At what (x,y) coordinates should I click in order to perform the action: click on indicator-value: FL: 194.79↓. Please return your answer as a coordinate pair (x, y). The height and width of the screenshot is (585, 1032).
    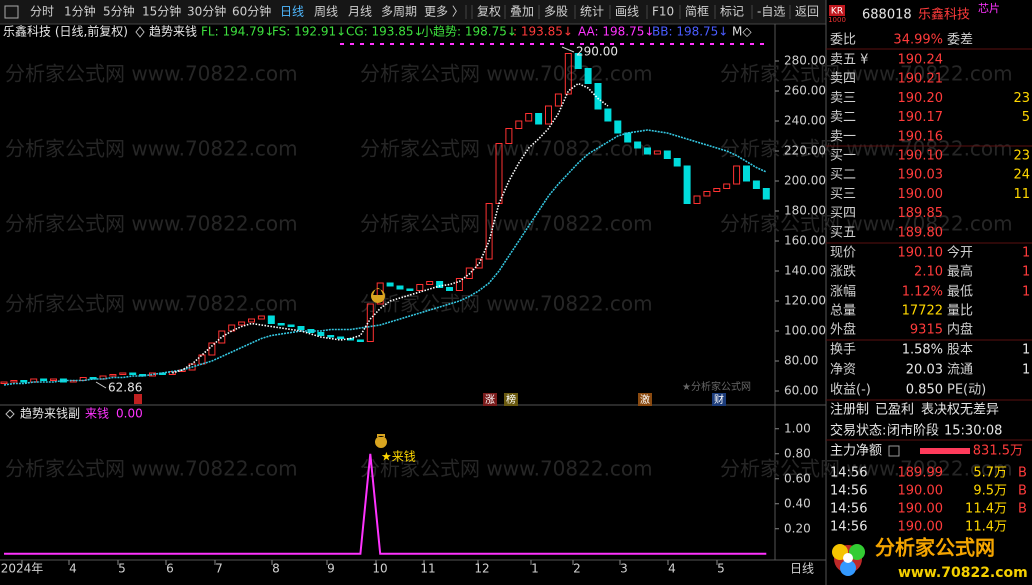
    Looking at the image, I should click on (238, 32).